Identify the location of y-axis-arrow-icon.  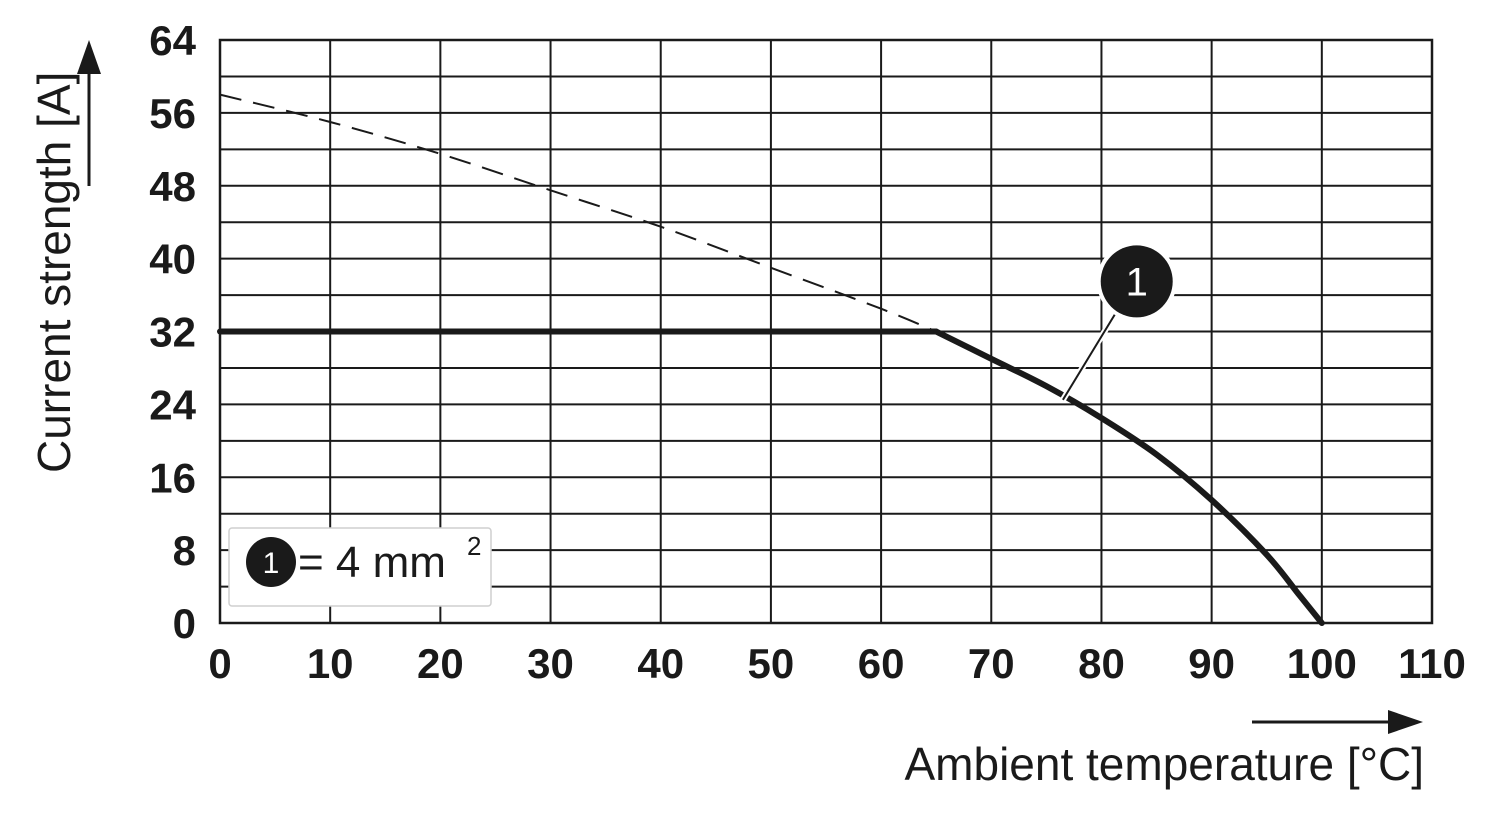
(89, 113).